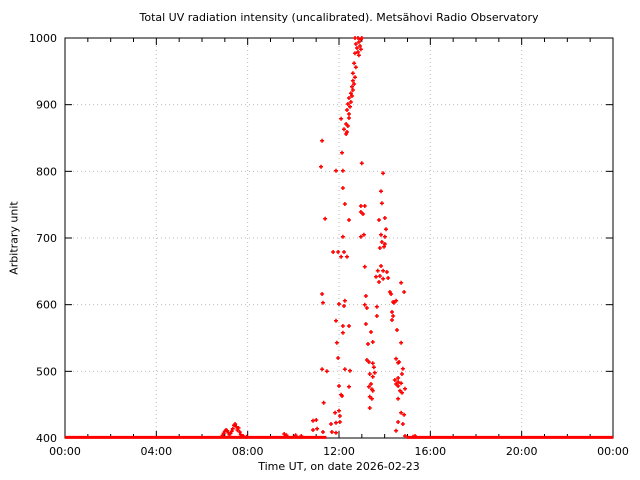 The width and height of the screenshot is (640, 480). What do you see at coordinates (43, 38) in the screenshot?
I see `y-tick-label: 1000` at bounding box center [43, 38].